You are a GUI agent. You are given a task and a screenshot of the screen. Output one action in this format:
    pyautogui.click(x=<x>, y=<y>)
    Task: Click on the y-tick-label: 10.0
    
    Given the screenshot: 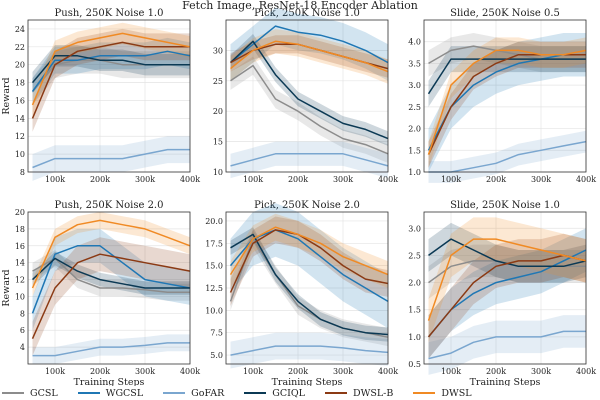 What is the action you would take?
    pyautogui.click(x=214, y=310)
    